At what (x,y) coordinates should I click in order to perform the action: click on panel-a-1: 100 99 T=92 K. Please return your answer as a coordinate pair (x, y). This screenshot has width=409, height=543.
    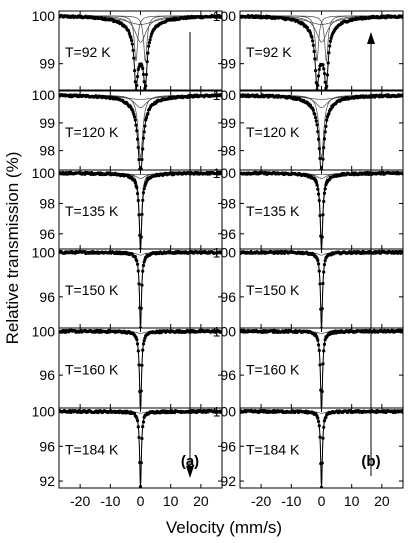
    Looking at the image, I should click on (127, 49).